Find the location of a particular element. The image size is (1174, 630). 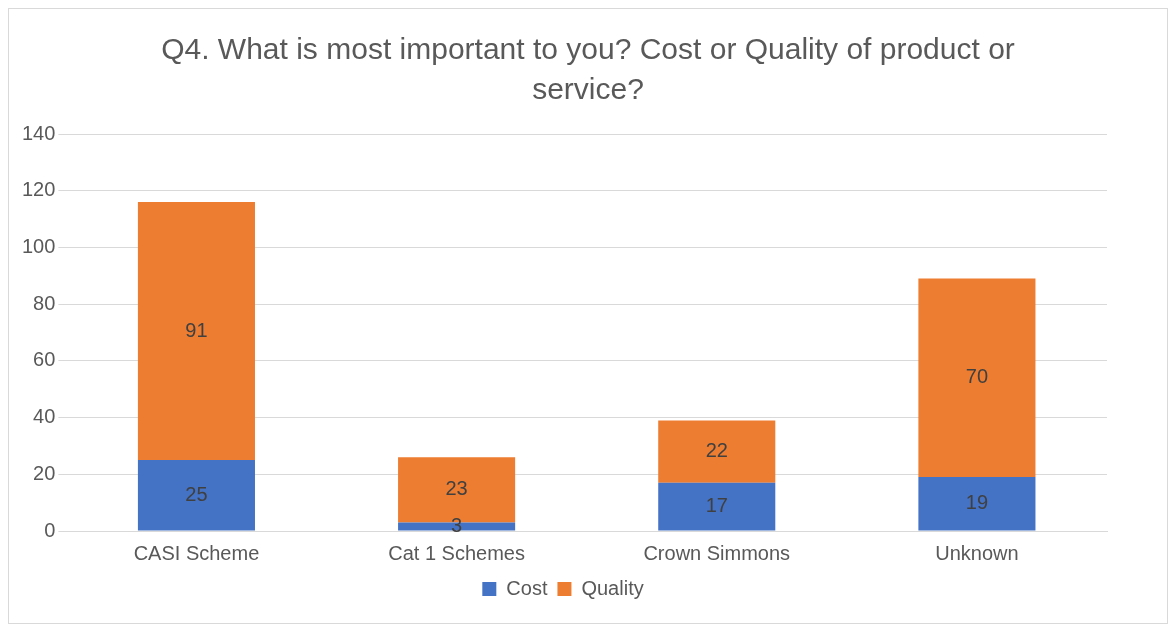

y-tick-label: 20 is located at coordinates (44, 472).